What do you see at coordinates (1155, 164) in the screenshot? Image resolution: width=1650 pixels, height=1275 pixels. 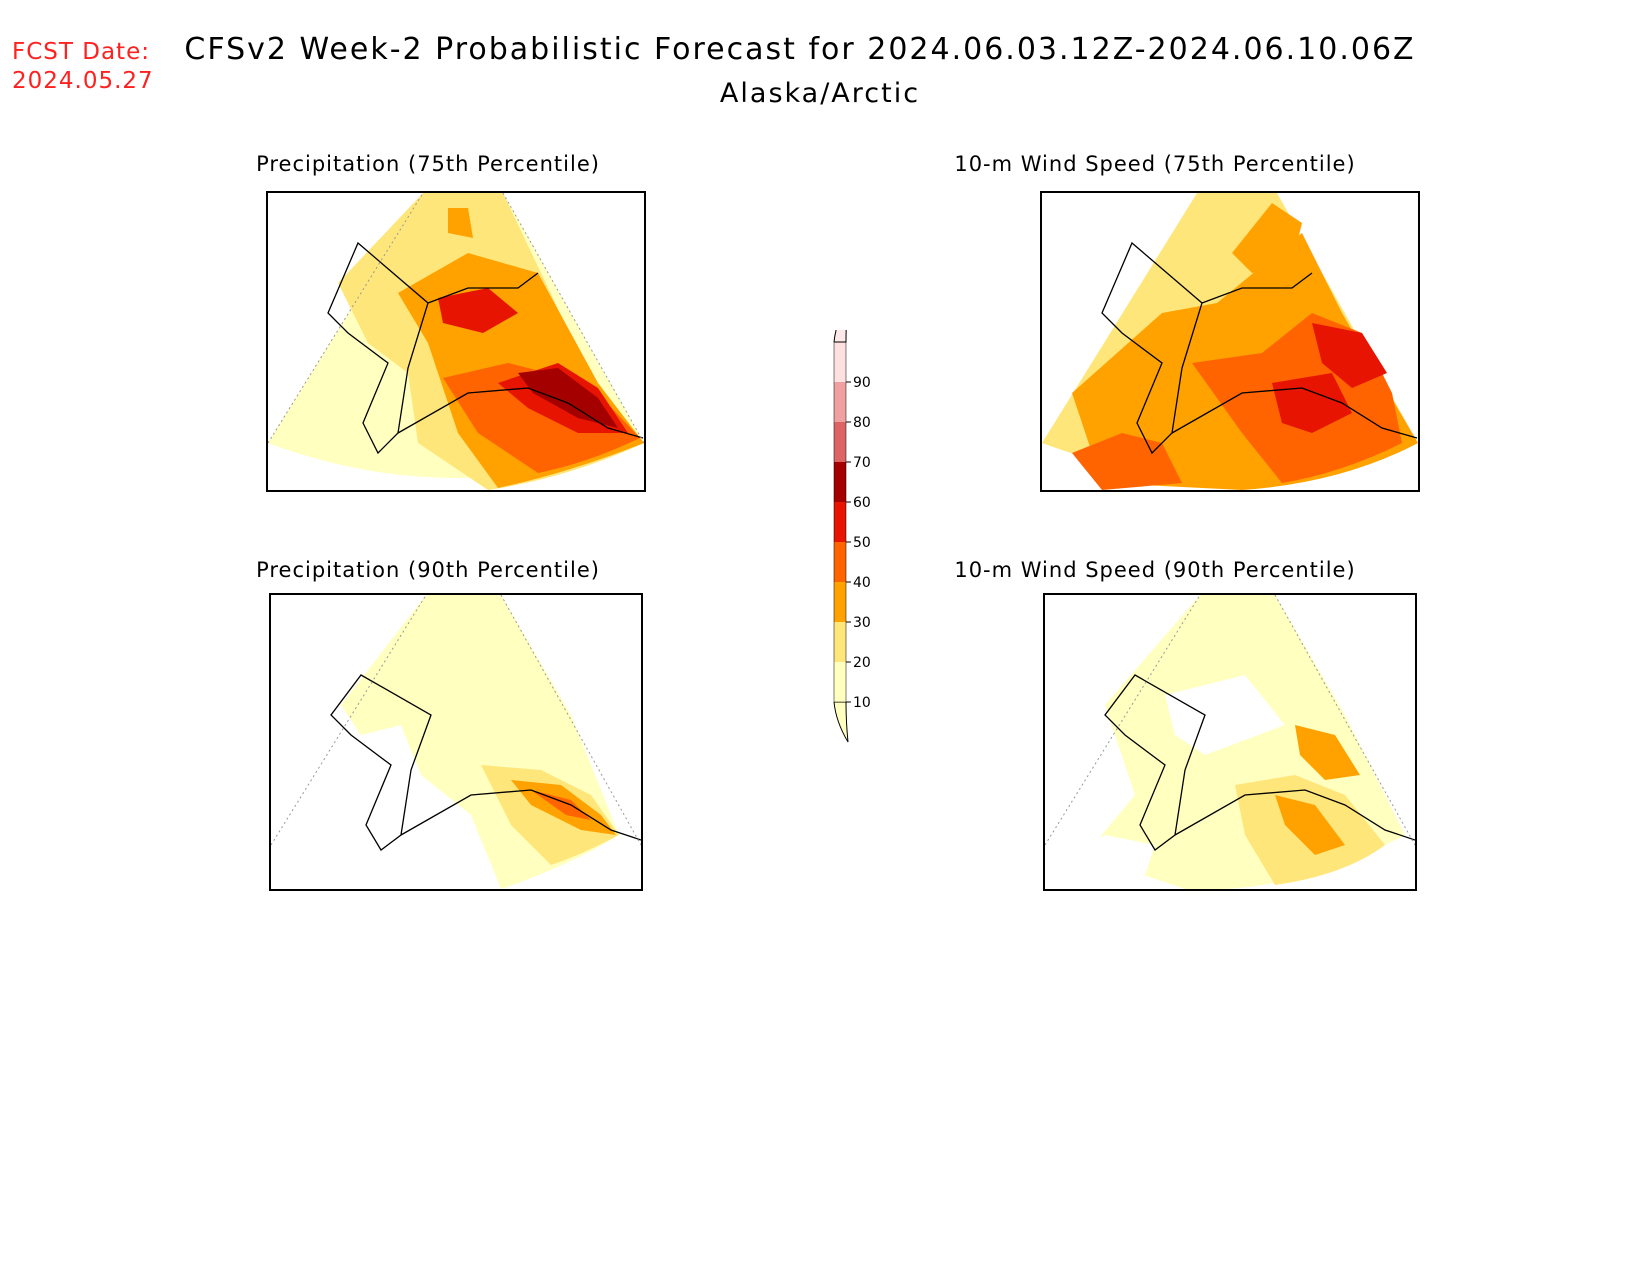 I see `panel-title-wind-75: 10-m Wind Speed (75th Percentile)` at bounding box center [1155, 164].